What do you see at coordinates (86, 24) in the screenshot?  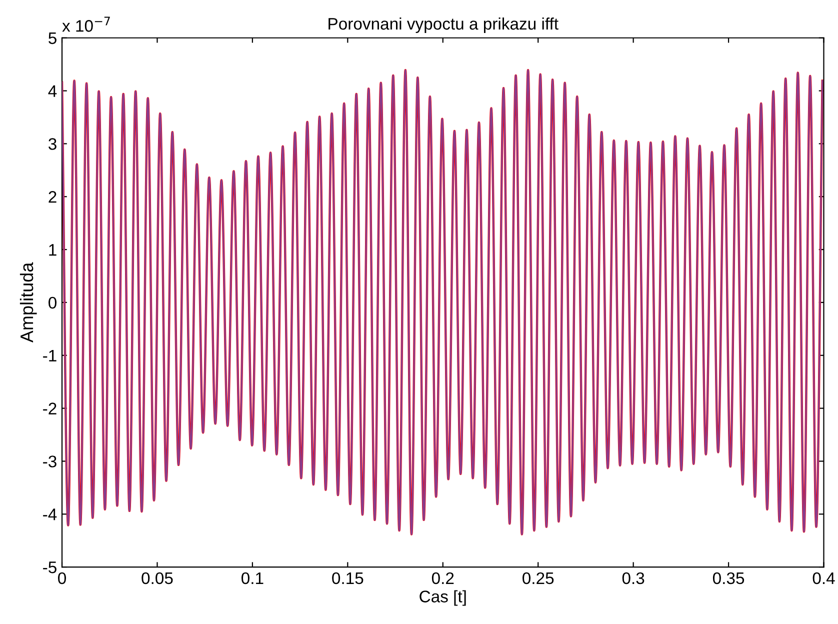 I see `text: x 10$^{−7}$` at bounding box center [86, 24].